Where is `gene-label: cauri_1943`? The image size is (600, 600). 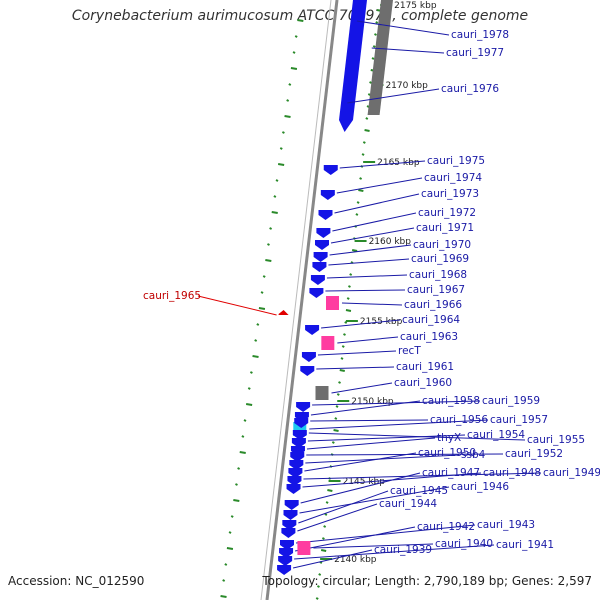 gene-label: cauri_1943 is located at coordinates (506, 525).